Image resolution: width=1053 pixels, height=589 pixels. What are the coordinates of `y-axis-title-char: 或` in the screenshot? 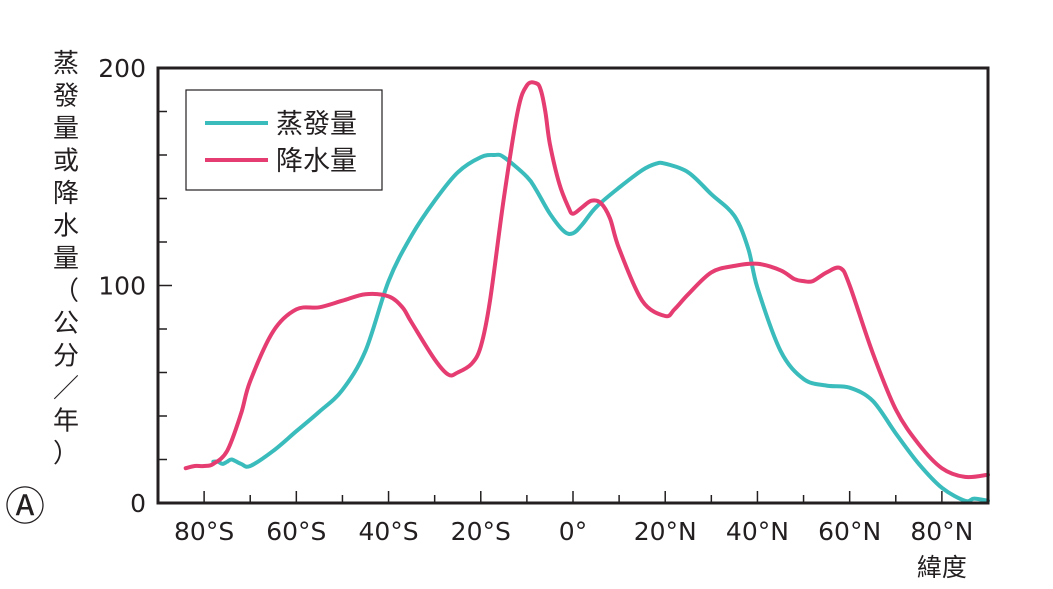 It's located at (66, 162).